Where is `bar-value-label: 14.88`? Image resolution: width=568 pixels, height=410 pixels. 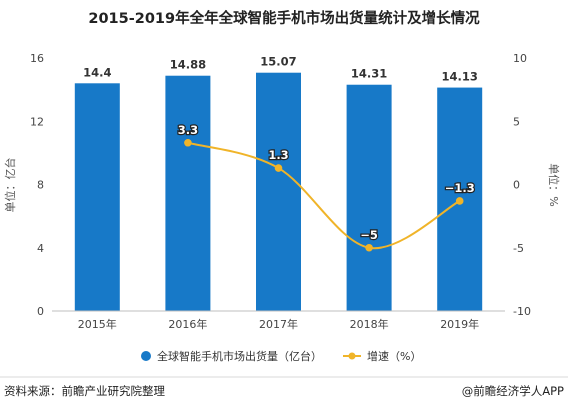 bar-value-label: 14.88 is located at coordinates (188, 65).